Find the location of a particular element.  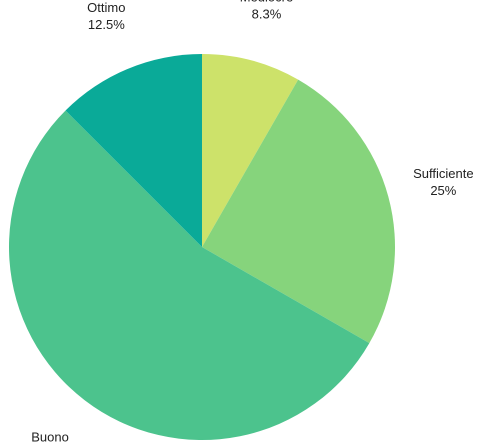

slice-name-label-mediocre: Mediocre is located at coordinates (266, 2).